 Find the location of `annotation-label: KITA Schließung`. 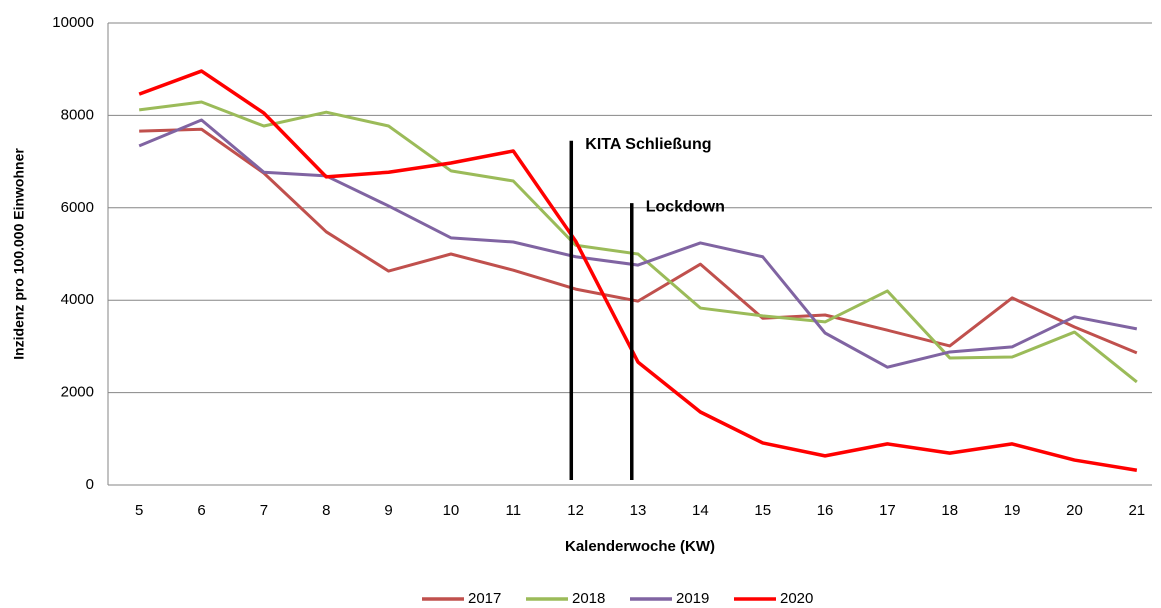

annotation-label: KITA Schließung is located at coordinates (648, 144).